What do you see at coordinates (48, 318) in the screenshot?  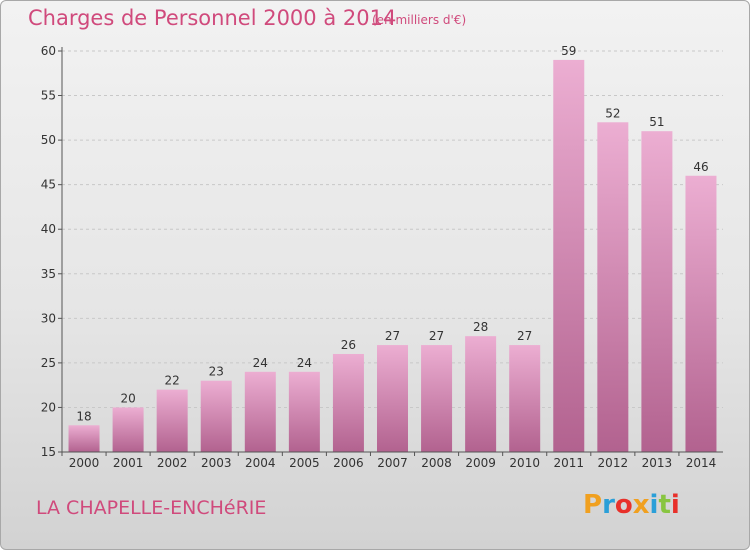 I see `y-tick-label: 30` at bounding box center [48, 318].